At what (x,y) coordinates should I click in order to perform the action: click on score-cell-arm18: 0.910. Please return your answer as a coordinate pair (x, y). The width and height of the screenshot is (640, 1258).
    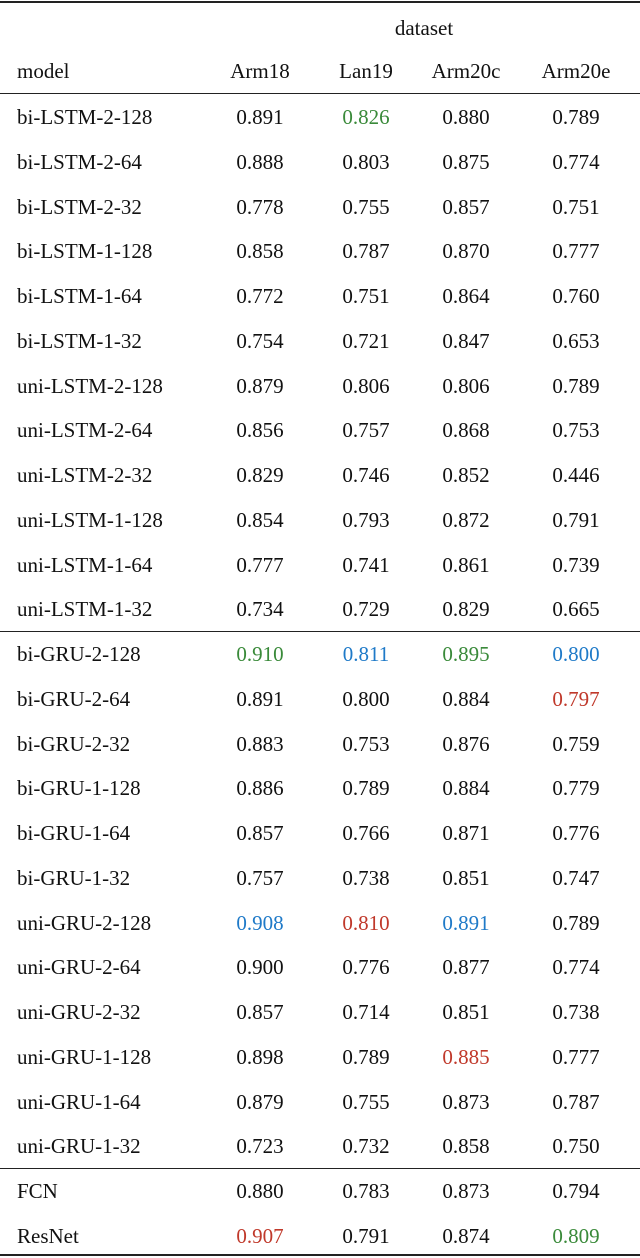
    Looking at the image, I should click on (260, 654).